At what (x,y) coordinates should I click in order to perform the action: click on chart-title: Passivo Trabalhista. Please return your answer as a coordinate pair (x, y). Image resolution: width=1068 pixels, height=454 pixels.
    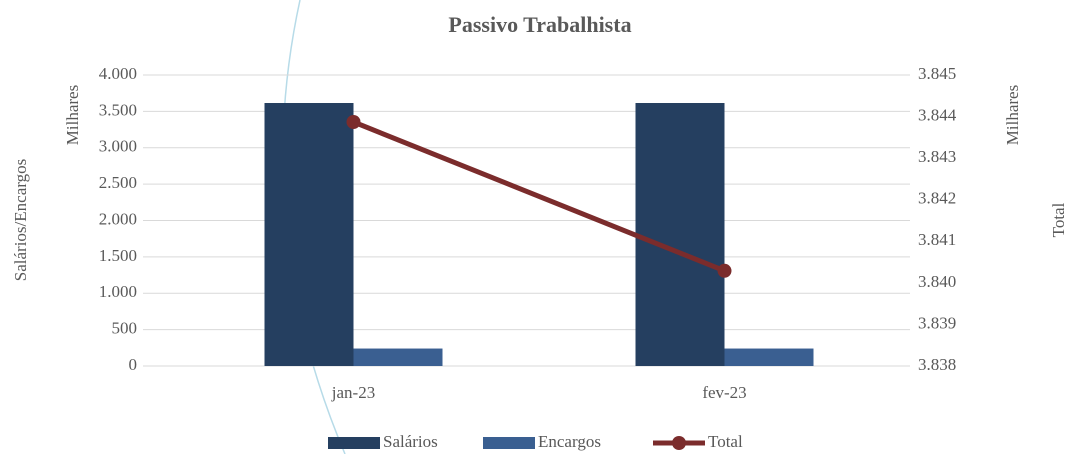
    Looking at the image, I should click on (539, 24).